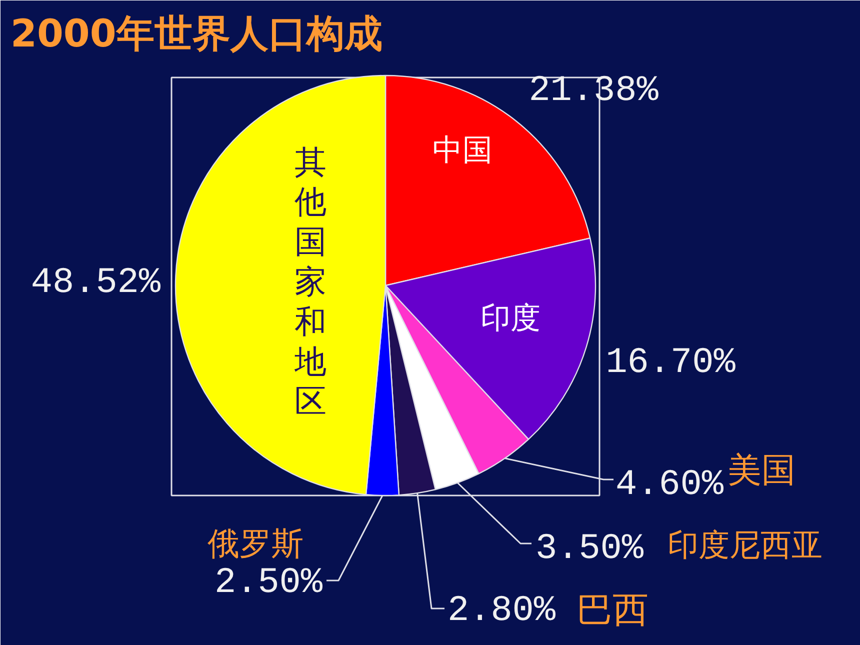 The width and height of the screenshot is (860, 645). Describe the element at coordinates (310, 281) in the screenshot. I see `slice-label: 其他国家和地区` at that location.